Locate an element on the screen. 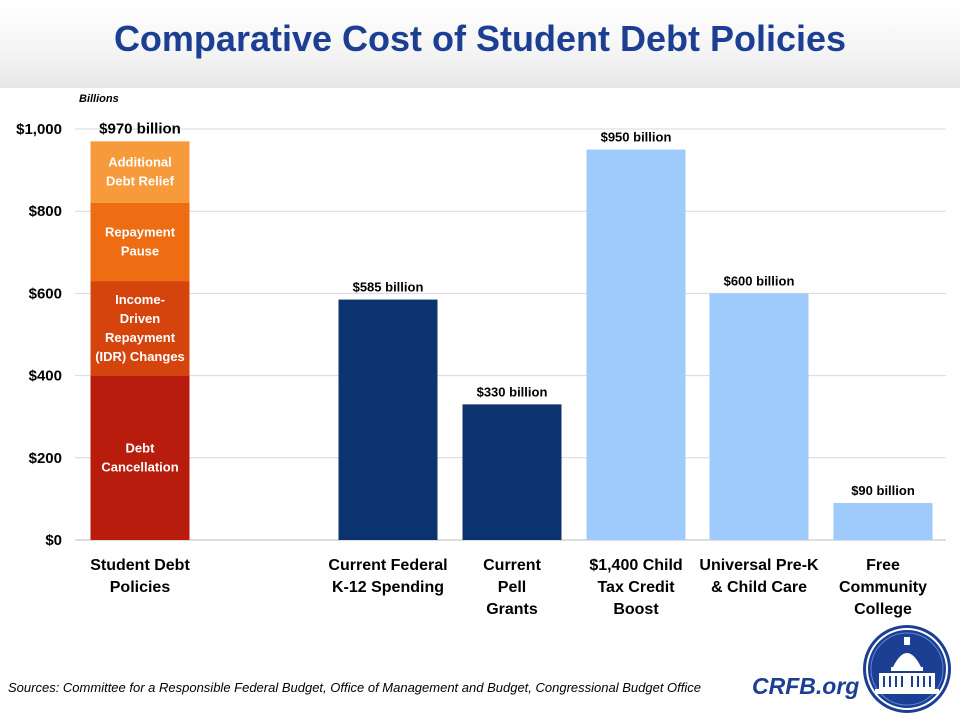 Image resolution: width=960 pixels, height=720 pixels. y-tick-label: $200 is located at coordinates (45, 458).